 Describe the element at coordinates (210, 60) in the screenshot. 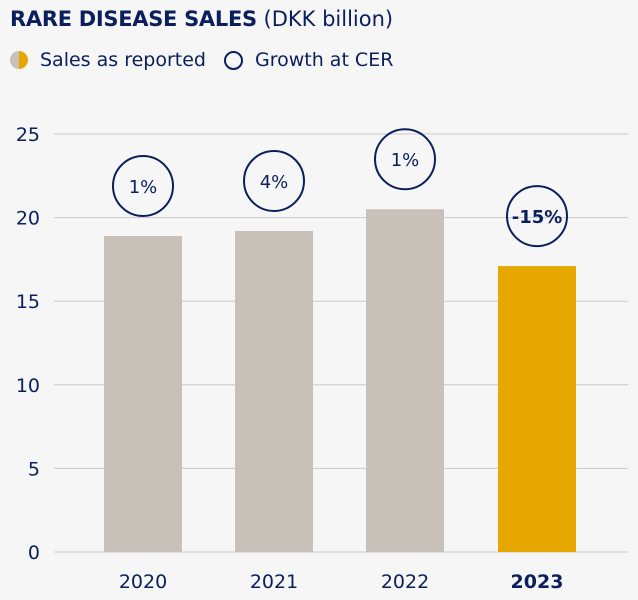

I see `chart-legend: Sales as reported Growth at CER` at that location.